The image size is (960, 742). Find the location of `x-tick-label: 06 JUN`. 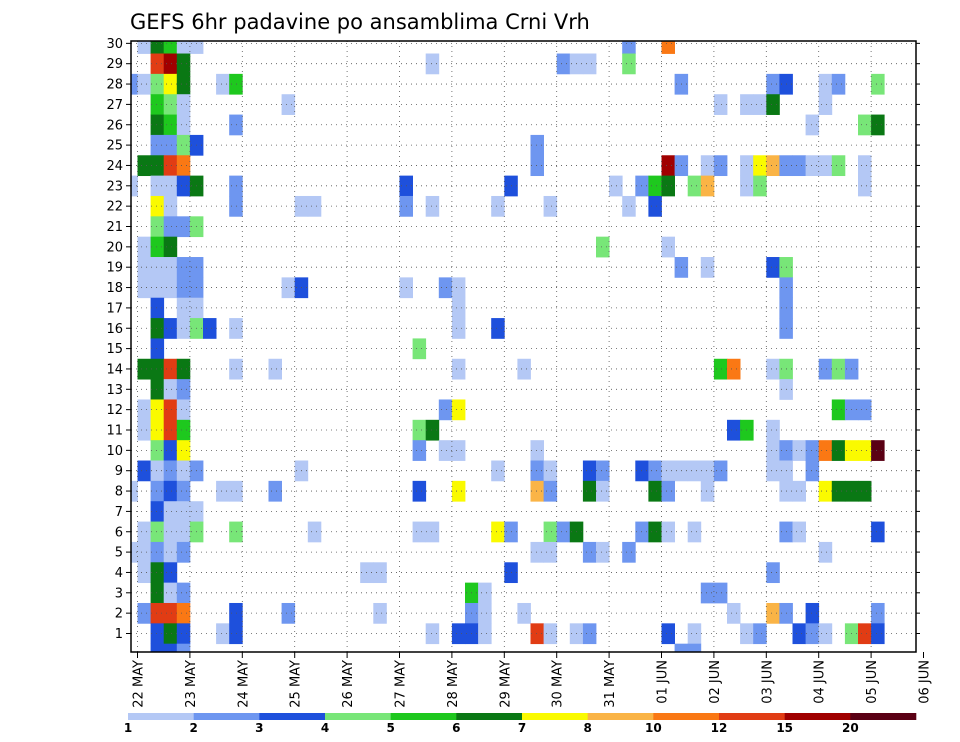

x-tick-label: 06 JUN is located at coordinates (925, 682).